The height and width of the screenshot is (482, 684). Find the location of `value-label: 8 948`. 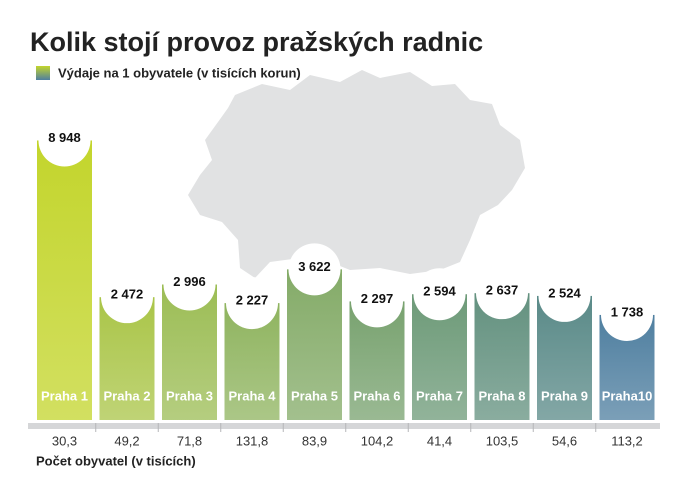

value-label: 8 948 is located at coordinates (64, 137).